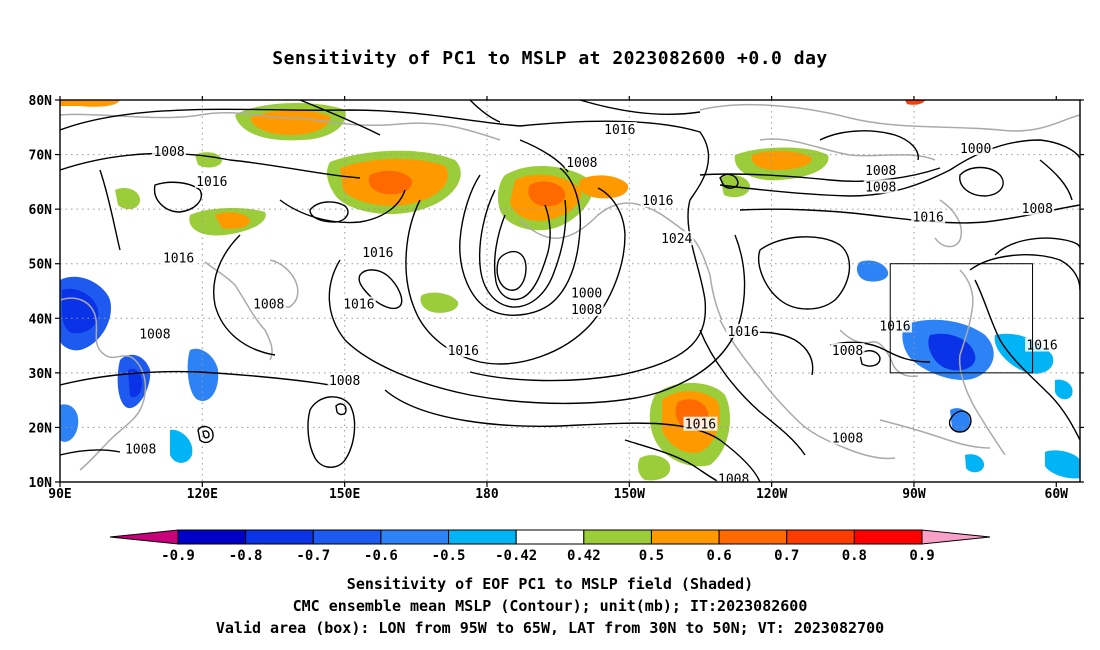  I want to click on colorbar-tick-label: 0.42, so click(584, 556).